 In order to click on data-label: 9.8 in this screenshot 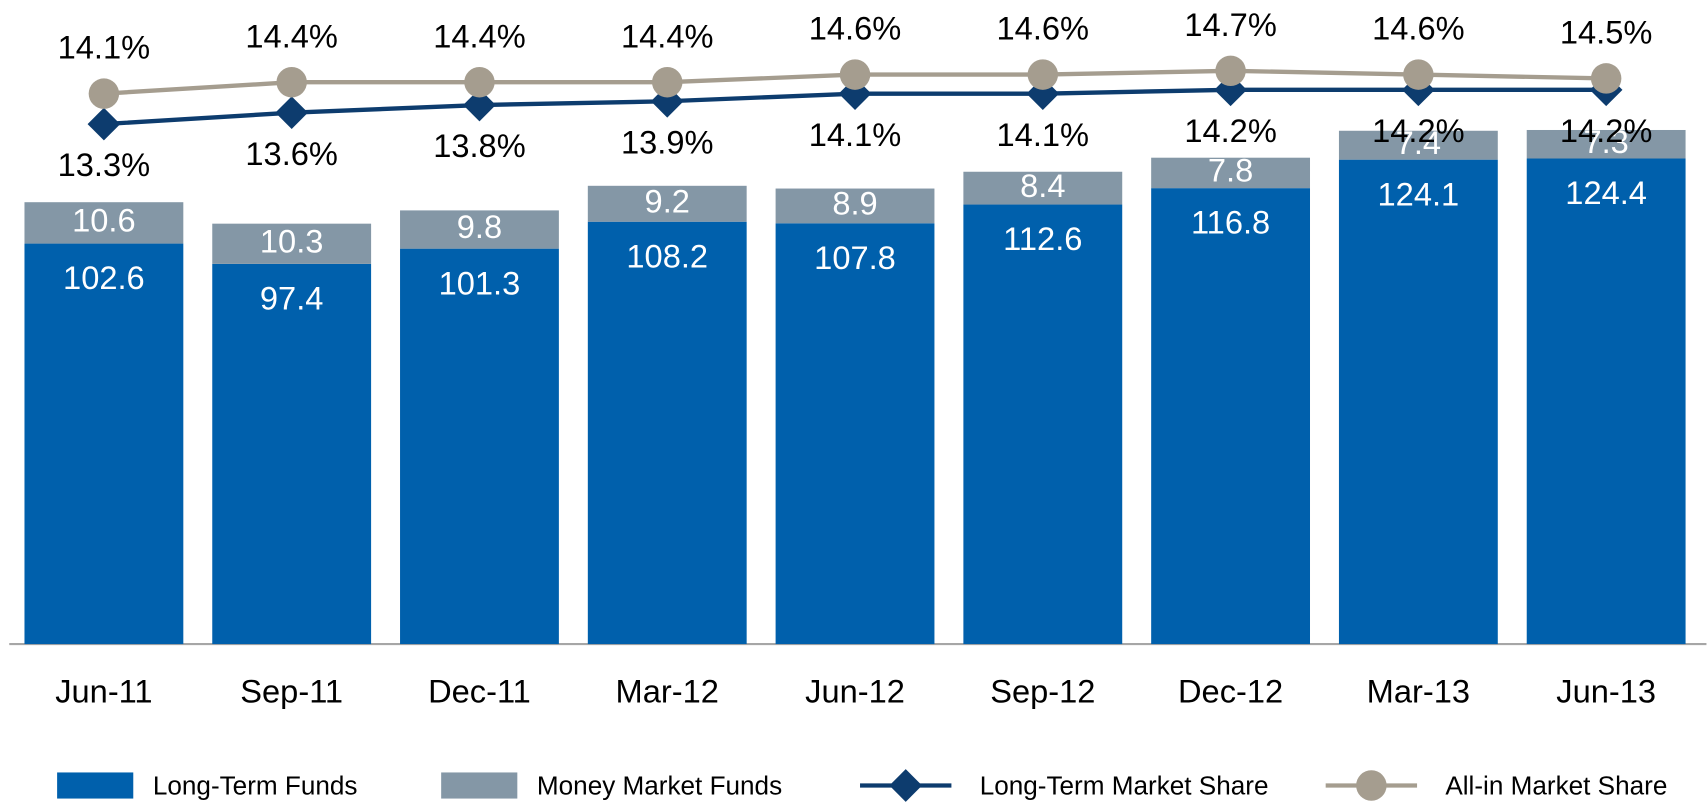, I will do `click(479, 226)`.